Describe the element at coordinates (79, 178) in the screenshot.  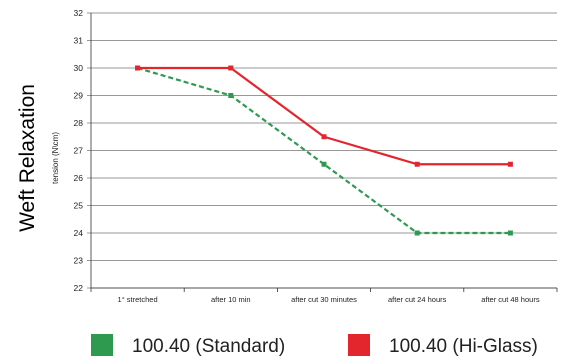
I see `y-tick-label: 26` at that location.